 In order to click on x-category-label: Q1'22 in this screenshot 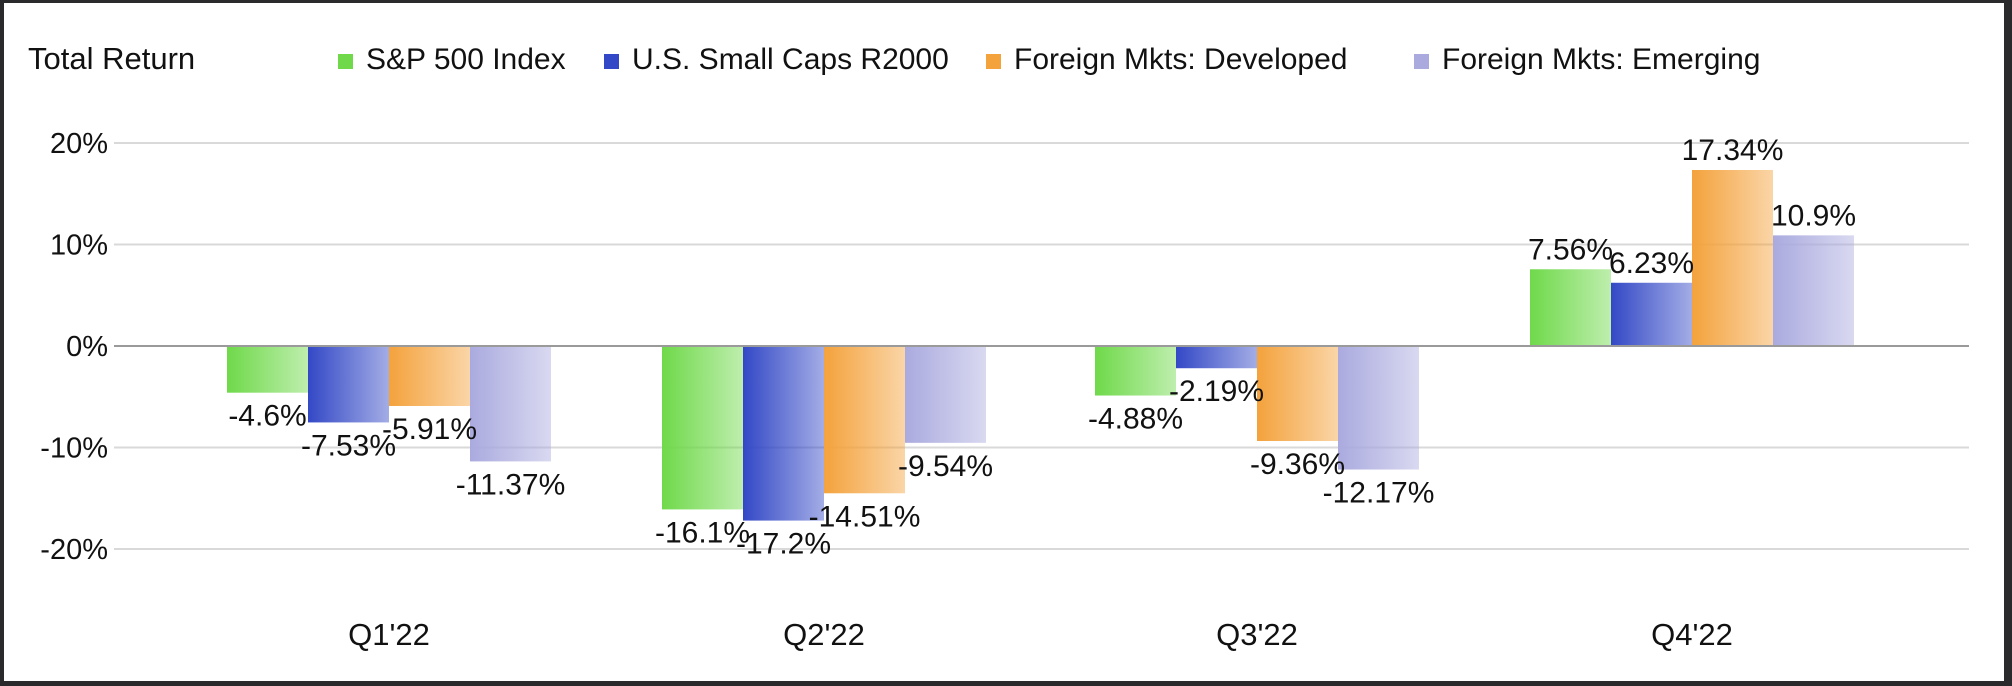, I will do `click(389, 634)`.